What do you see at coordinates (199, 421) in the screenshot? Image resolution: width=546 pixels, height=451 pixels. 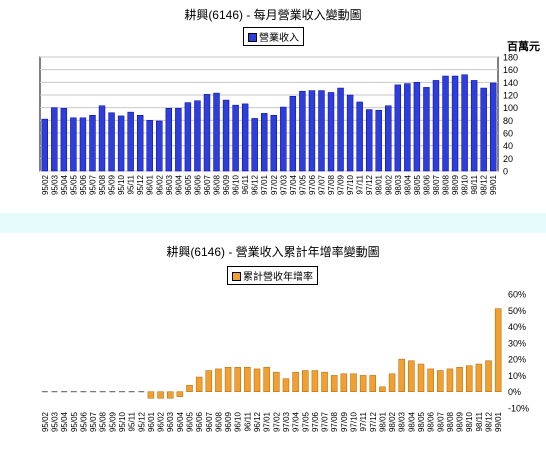 I see `chart2-x-tick-label: 96/06` at bounding box center [199, 421].